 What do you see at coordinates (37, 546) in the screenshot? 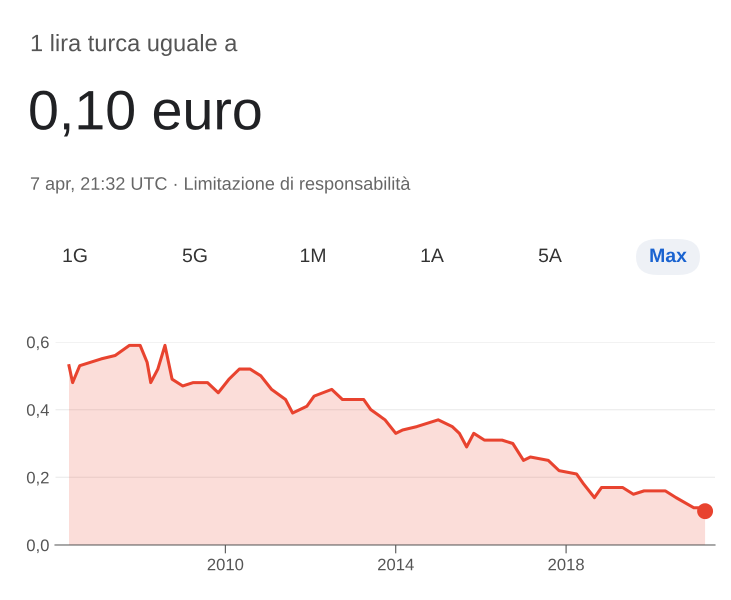
I see `y-tick-label: 0,0` at bounding box center [37, 546].